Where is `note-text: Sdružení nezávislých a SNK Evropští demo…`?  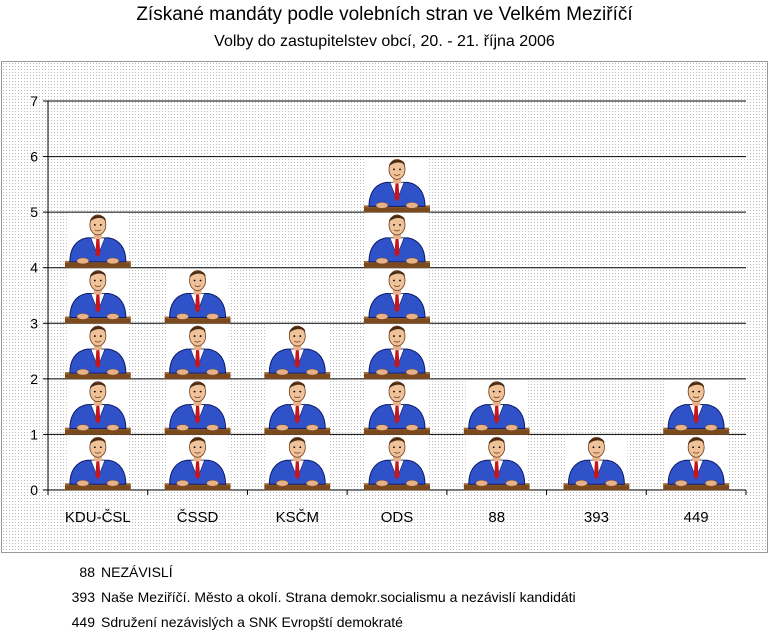
note-text: Sdružení nezávislých a SNK Evropští demo… is located at coordinates (252, 622).